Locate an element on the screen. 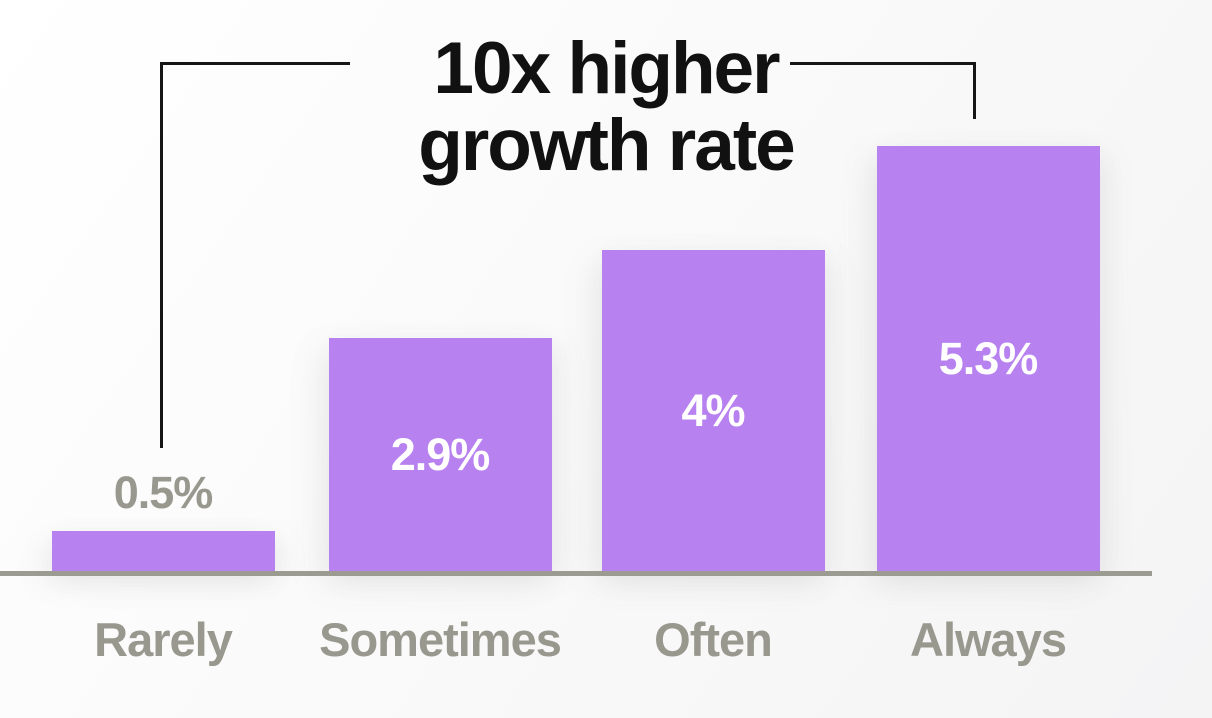  value-label-often: 4% is located at coordinates (713, 410).